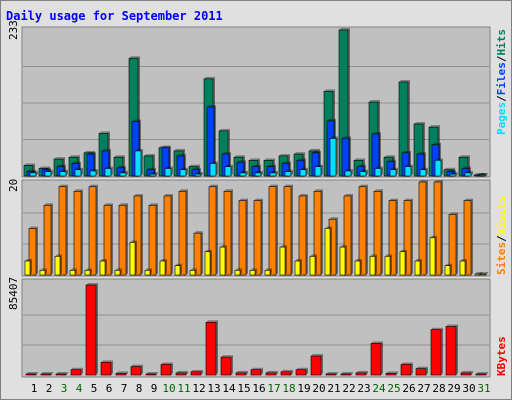 This screenshot has width=512, height=400. I want to click on visits-panel-legend: Sites/Visits, so click(501, 236).